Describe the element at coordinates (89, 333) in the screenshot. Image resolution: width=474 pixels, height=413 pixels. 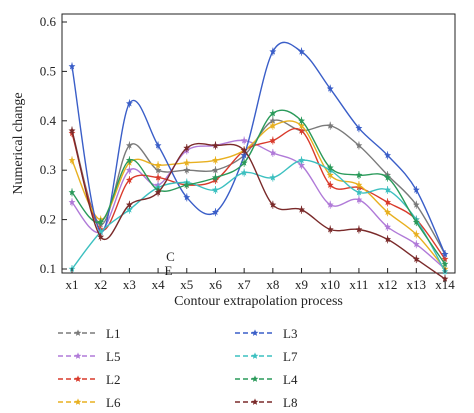
I see `legend-item-l1: L1` at that location.